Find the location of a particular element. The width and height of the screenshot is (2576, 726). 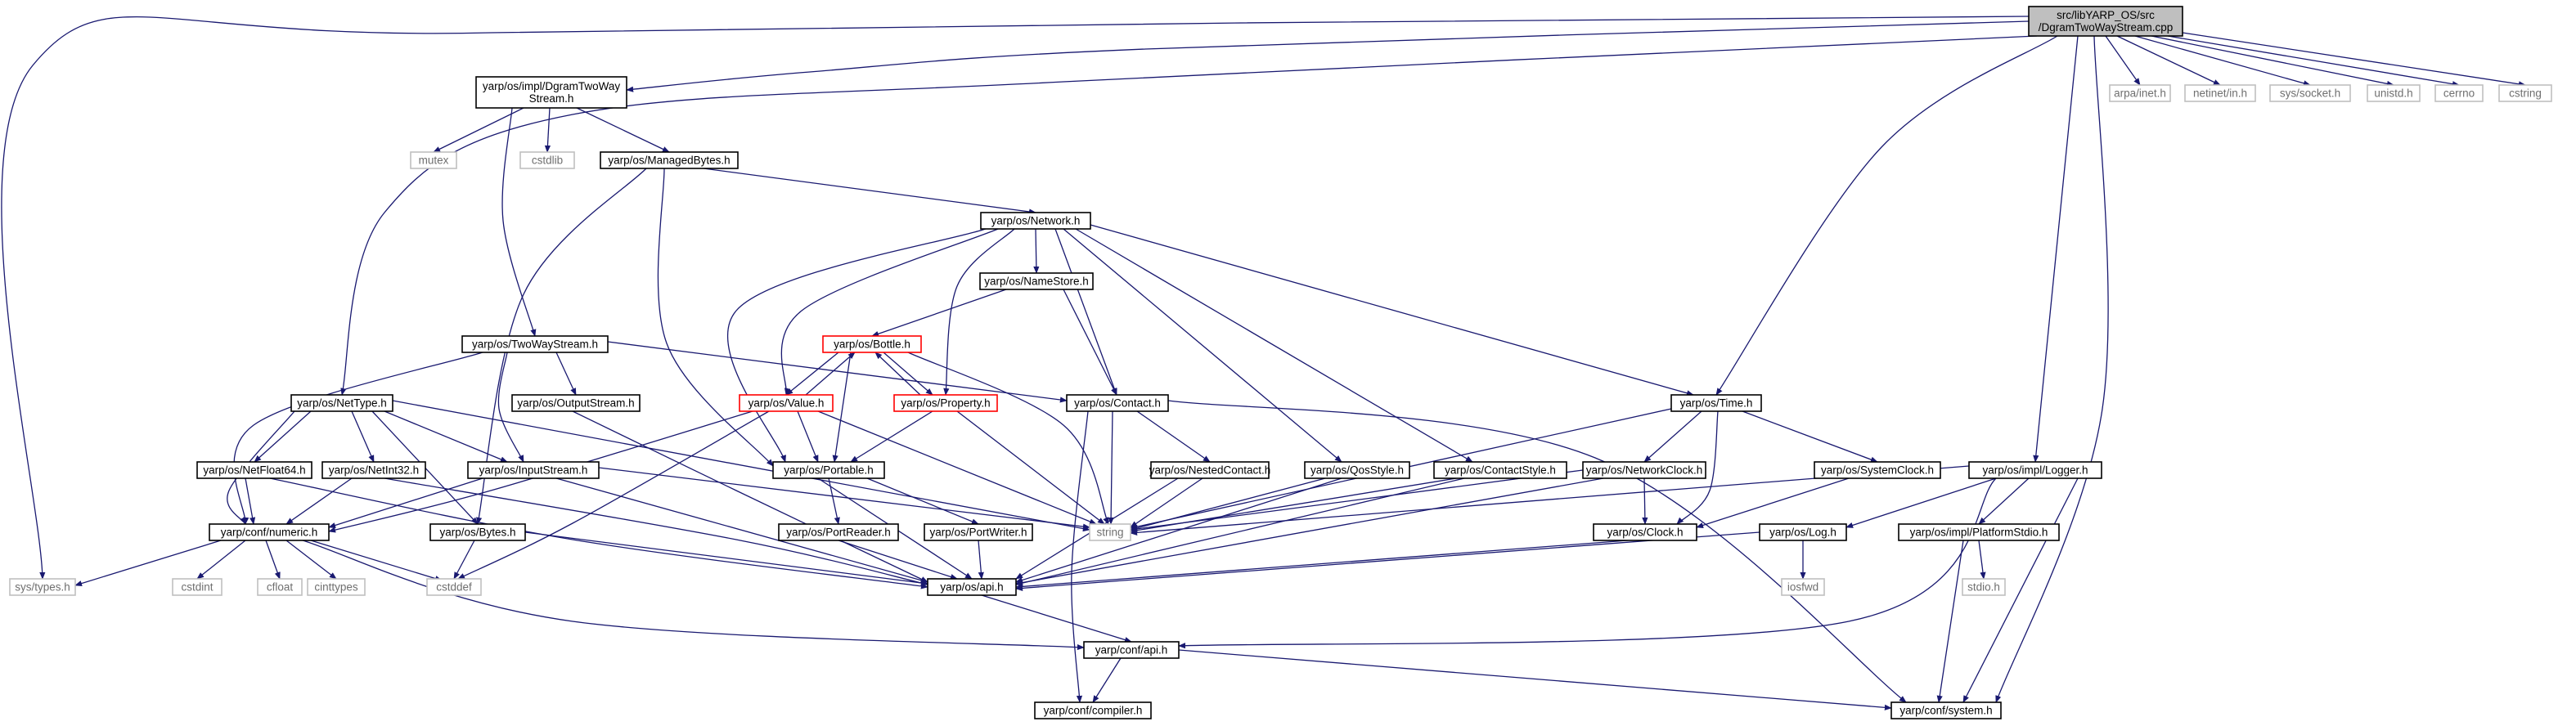

node-cstddef: cstddef is located at coordinates (454, 587).